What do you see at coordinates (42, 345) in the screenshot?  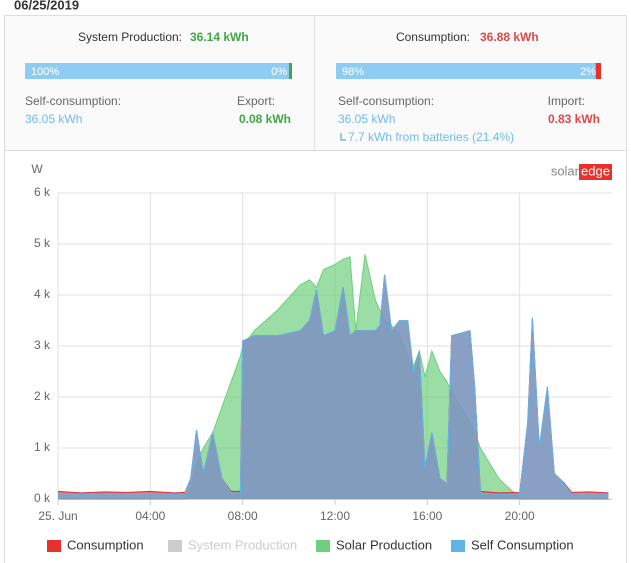 I see `y-tick-label: 3 k` at bounding box center [42, 345].